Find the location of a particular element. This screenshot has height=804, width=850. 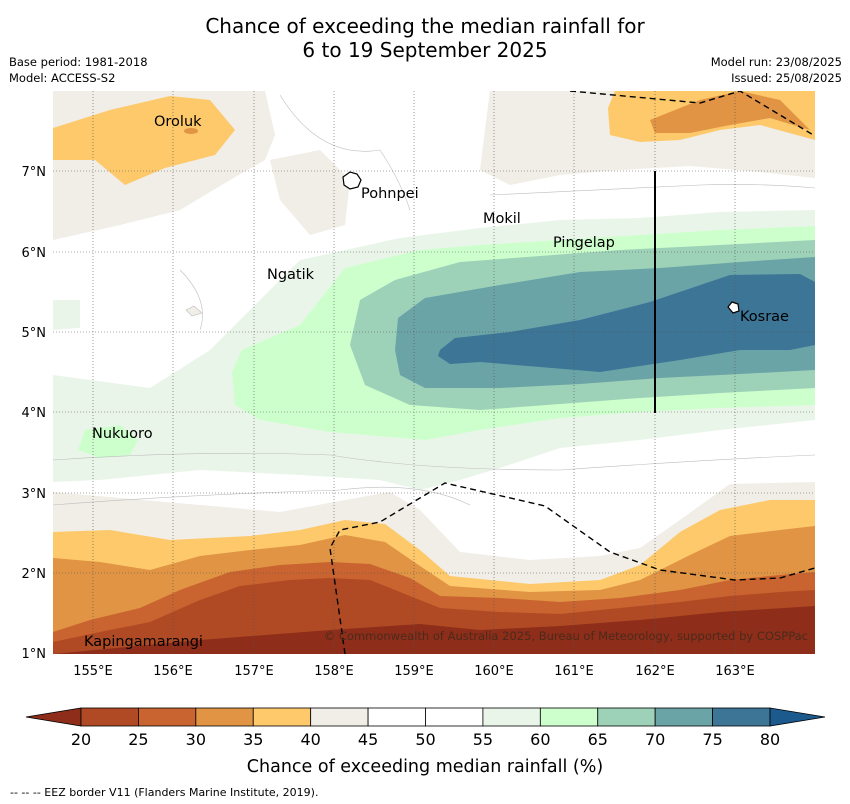

lon-label-155e: 155°E is located at coordinates (93, 671).